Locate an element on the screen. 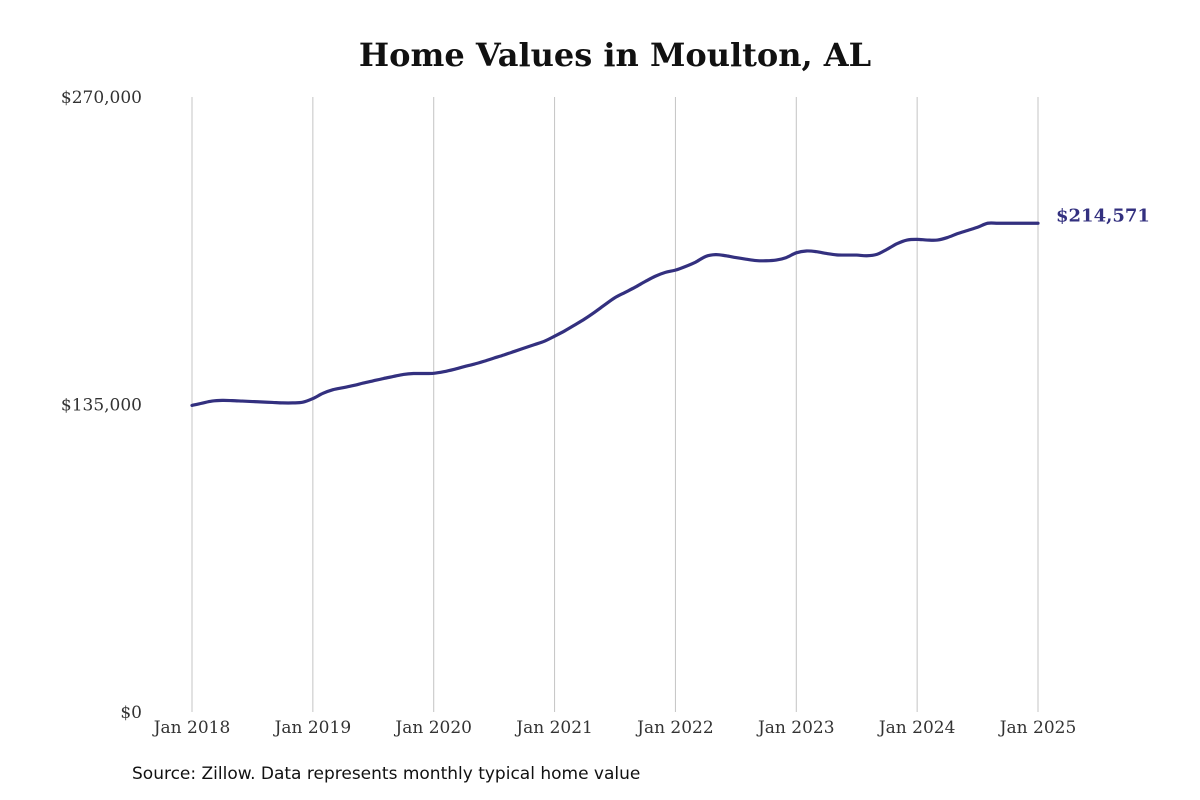  x-tick-label: Jan 2020 is located at coordinates (432, 728).